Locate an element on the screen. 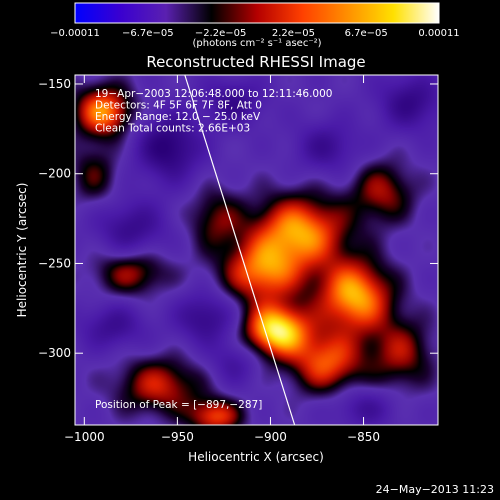  x-tick-label: −1000 is located at coordinates (84, 437).